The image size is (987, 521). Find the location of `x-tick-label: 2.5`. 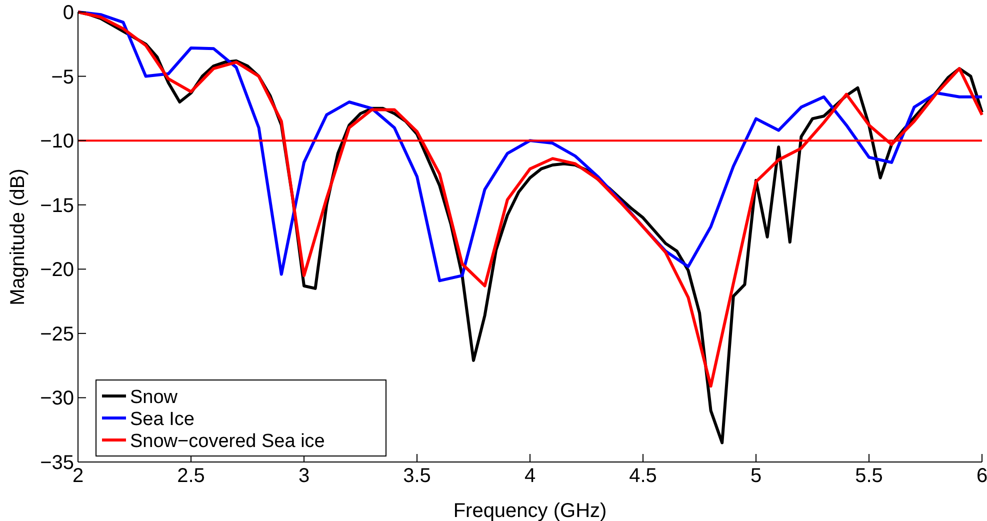

x-tick-label: 2.5 is located at coordinates (191, 476).